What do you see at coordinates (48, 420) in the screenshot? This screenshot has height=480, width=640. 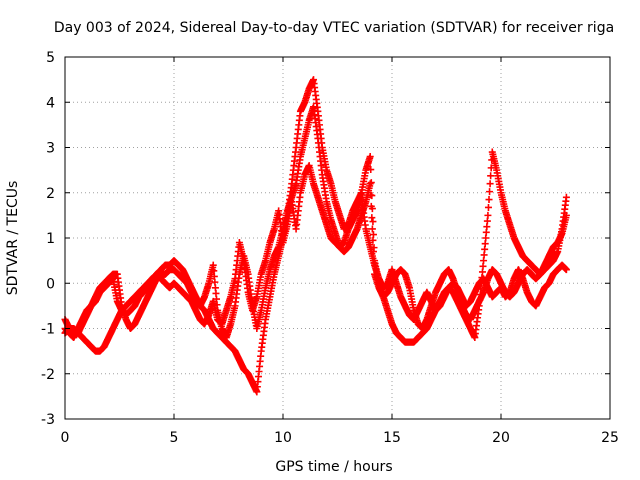 I see `y-tick-label: -3` at bounding box center [48, 420].